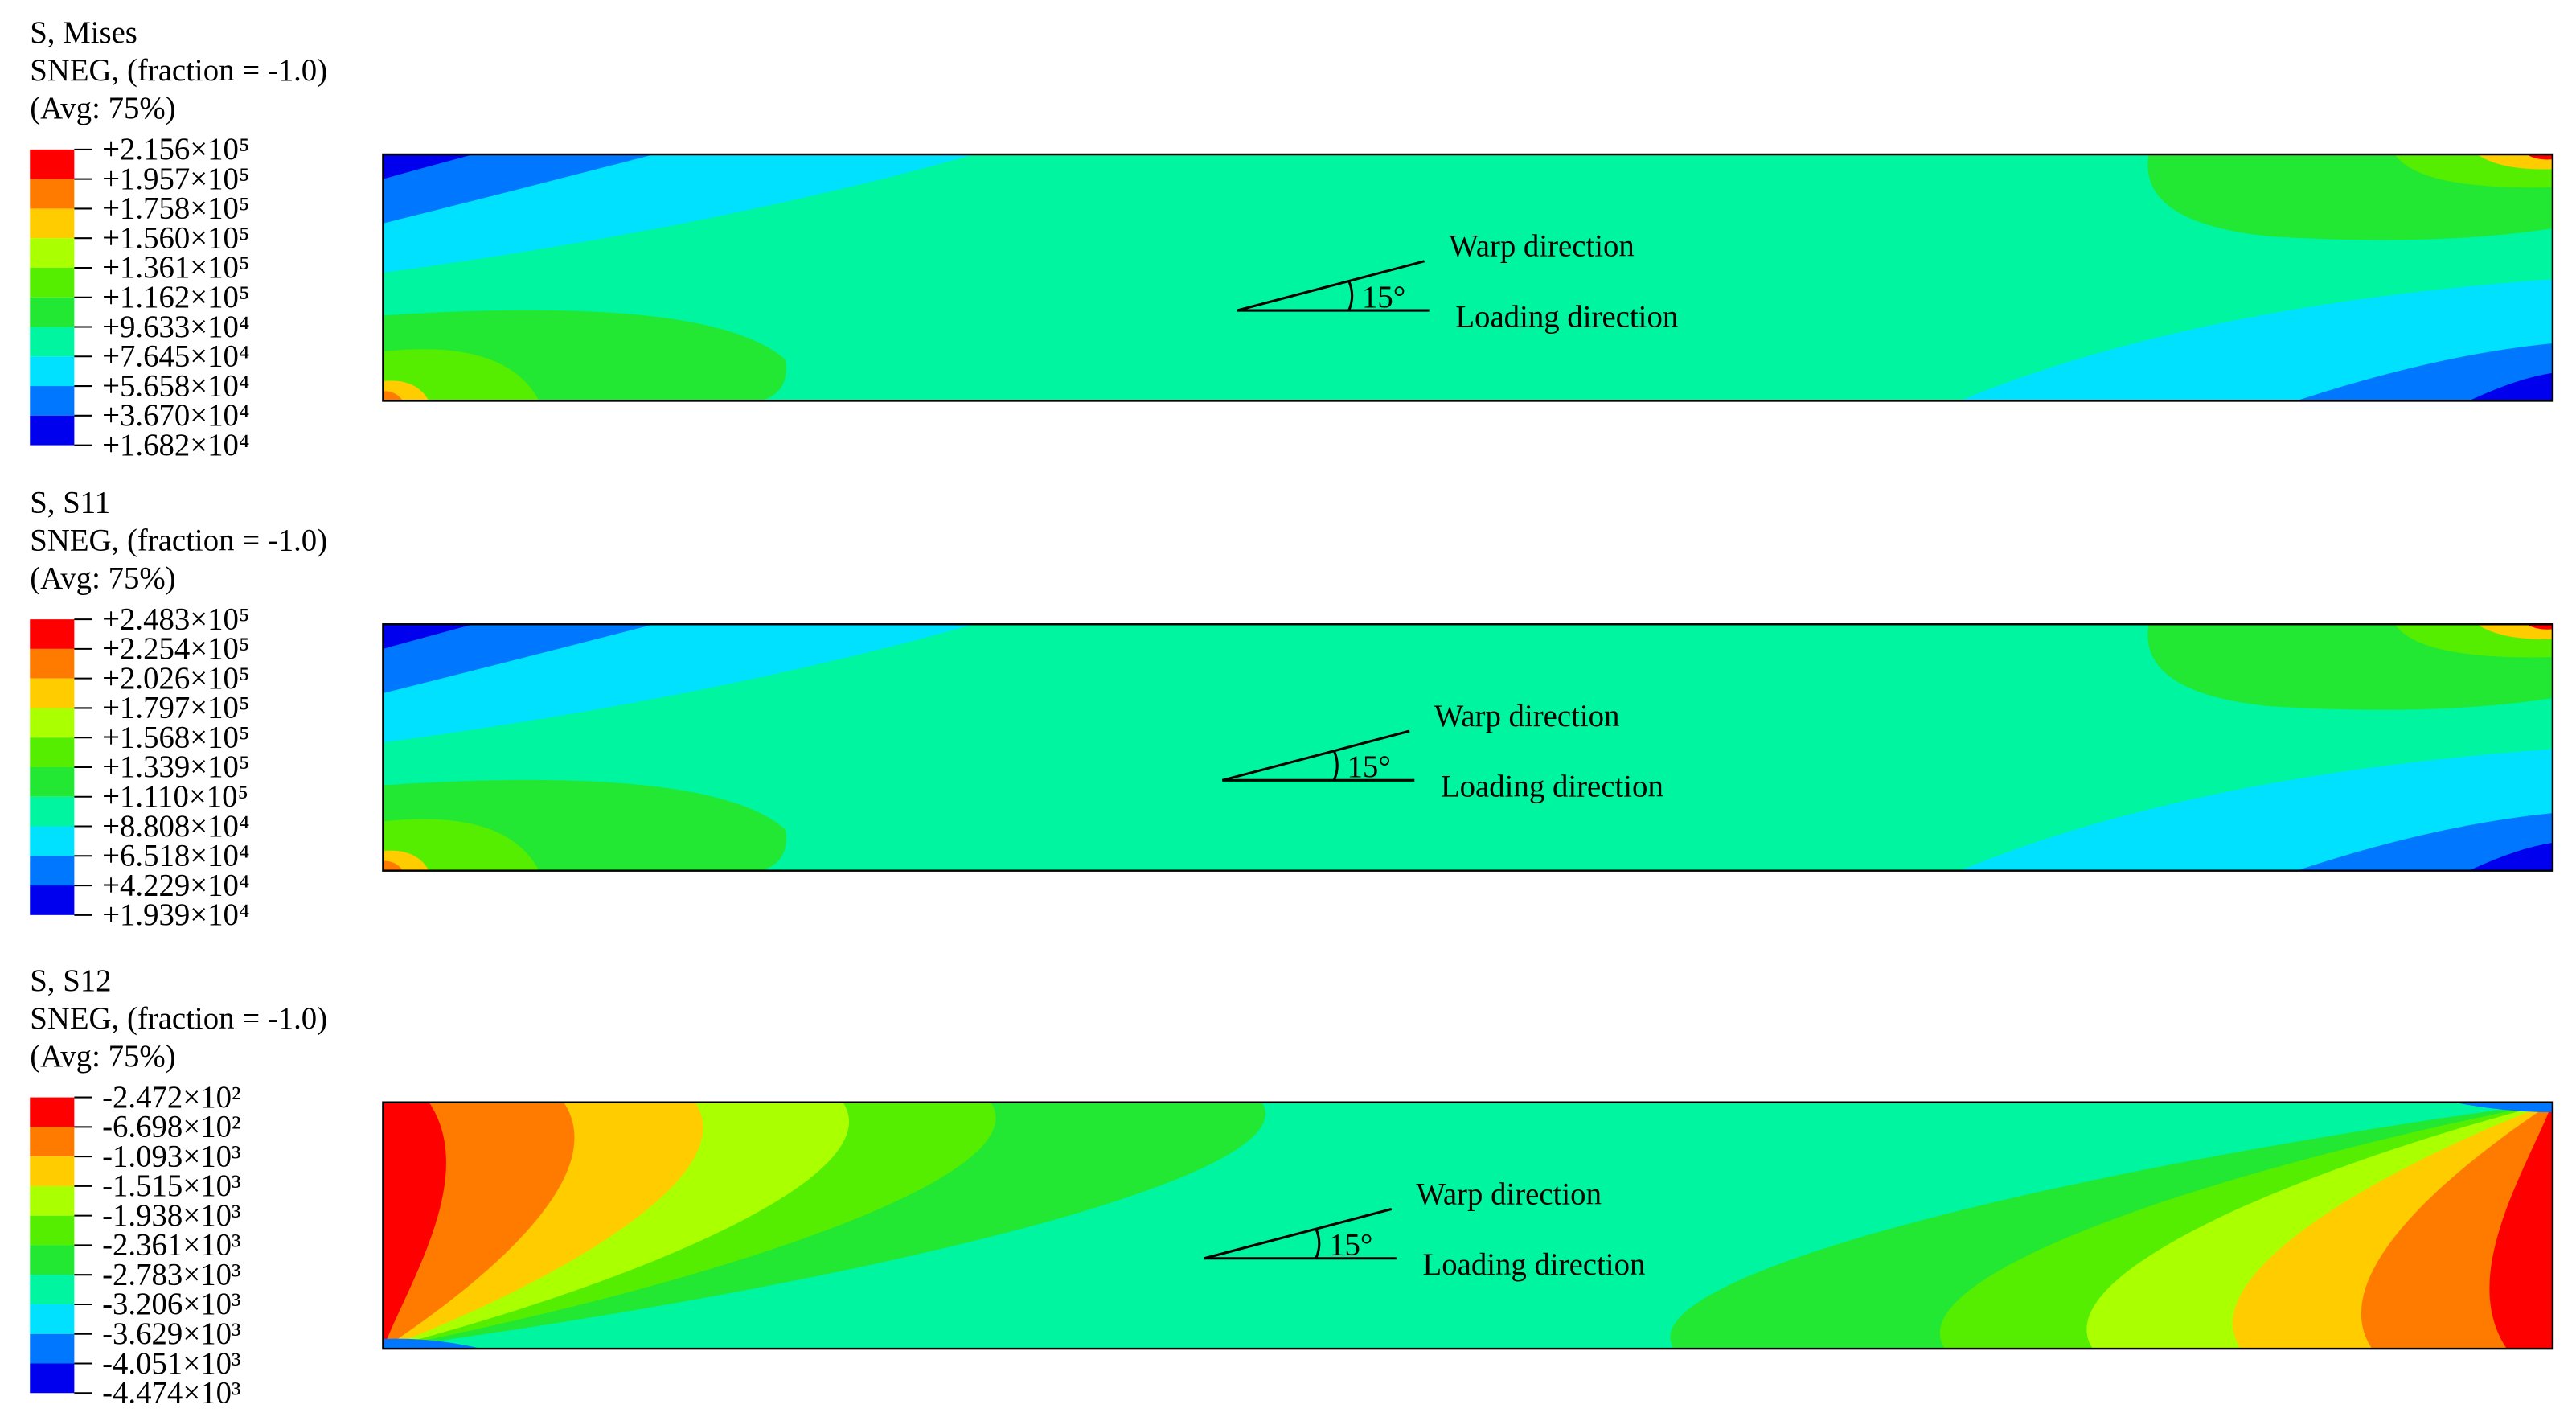 Image resolution: width=2576 pixels, height=1421 pixels. Describe the element at coordinates (171, 1156) in the screenshot. I see `legend-label: -1.093×10³` at that location.